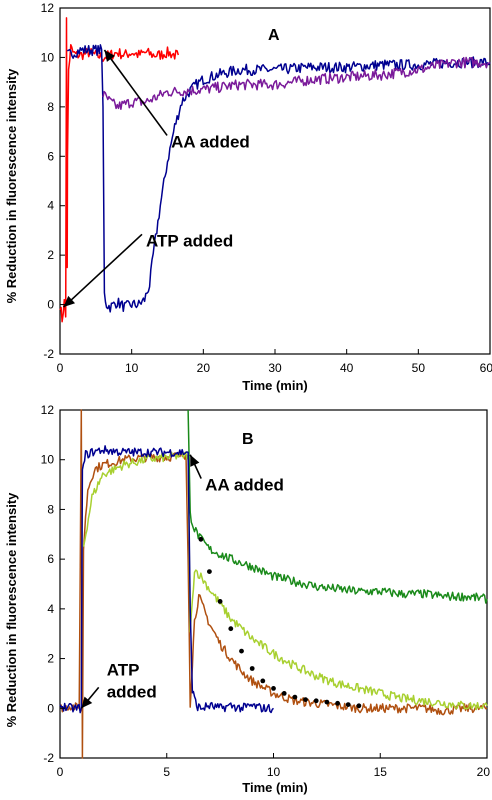 The width and height of the screenshot is (492, 800). I want to click on panel-b-x-tick-label: 20, so click(484, 772).